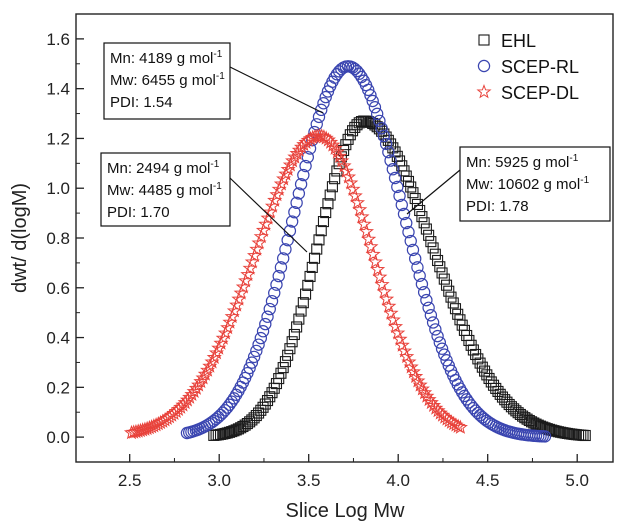  I want to click on legend-item-scep-dl: SCEP-DL, so click(527, 93).